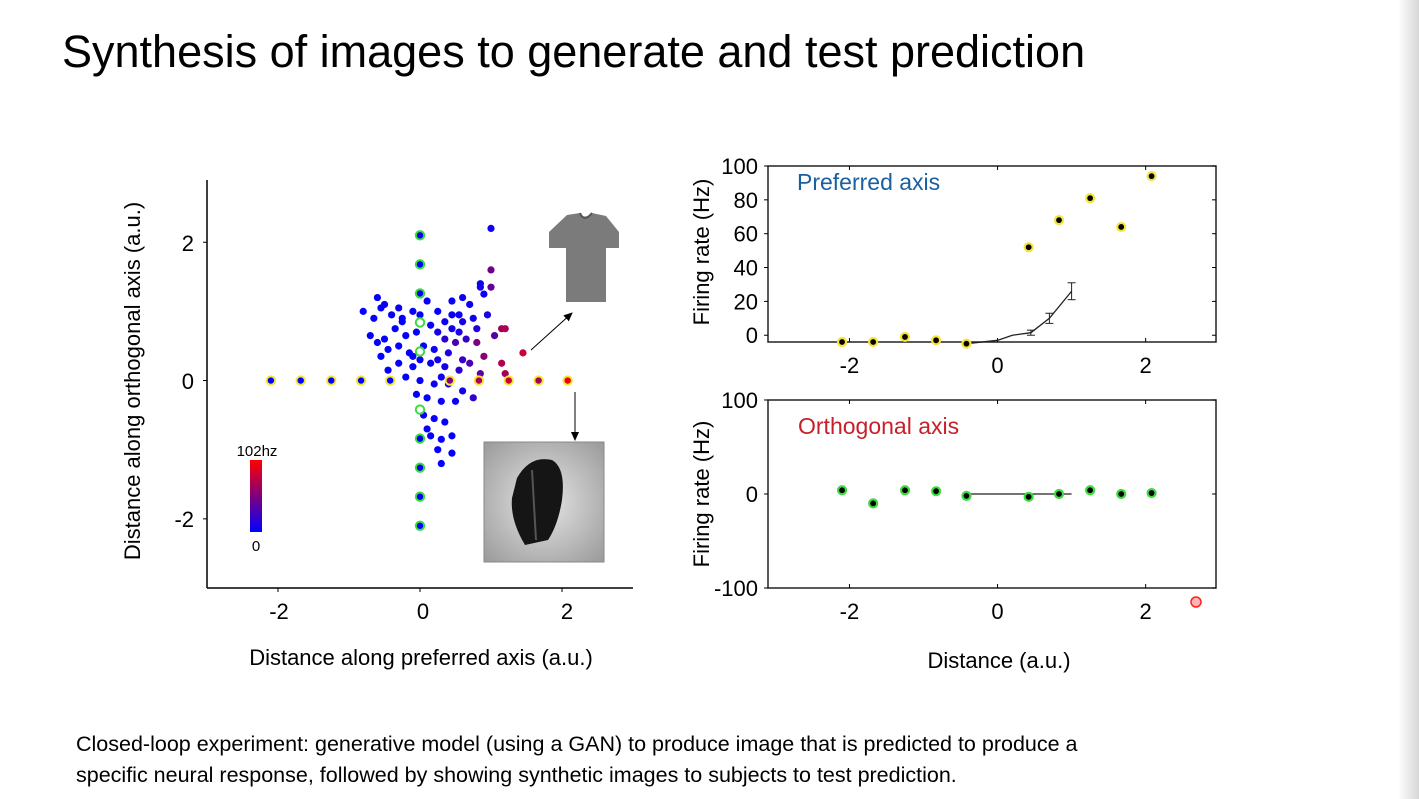 The height and width of the screenshot is (799, 1419). Describe the element at coordinates (701, 494) in the screenshot. I see `orthogonal-ylabel: Firing rate (Hz)` at that location.